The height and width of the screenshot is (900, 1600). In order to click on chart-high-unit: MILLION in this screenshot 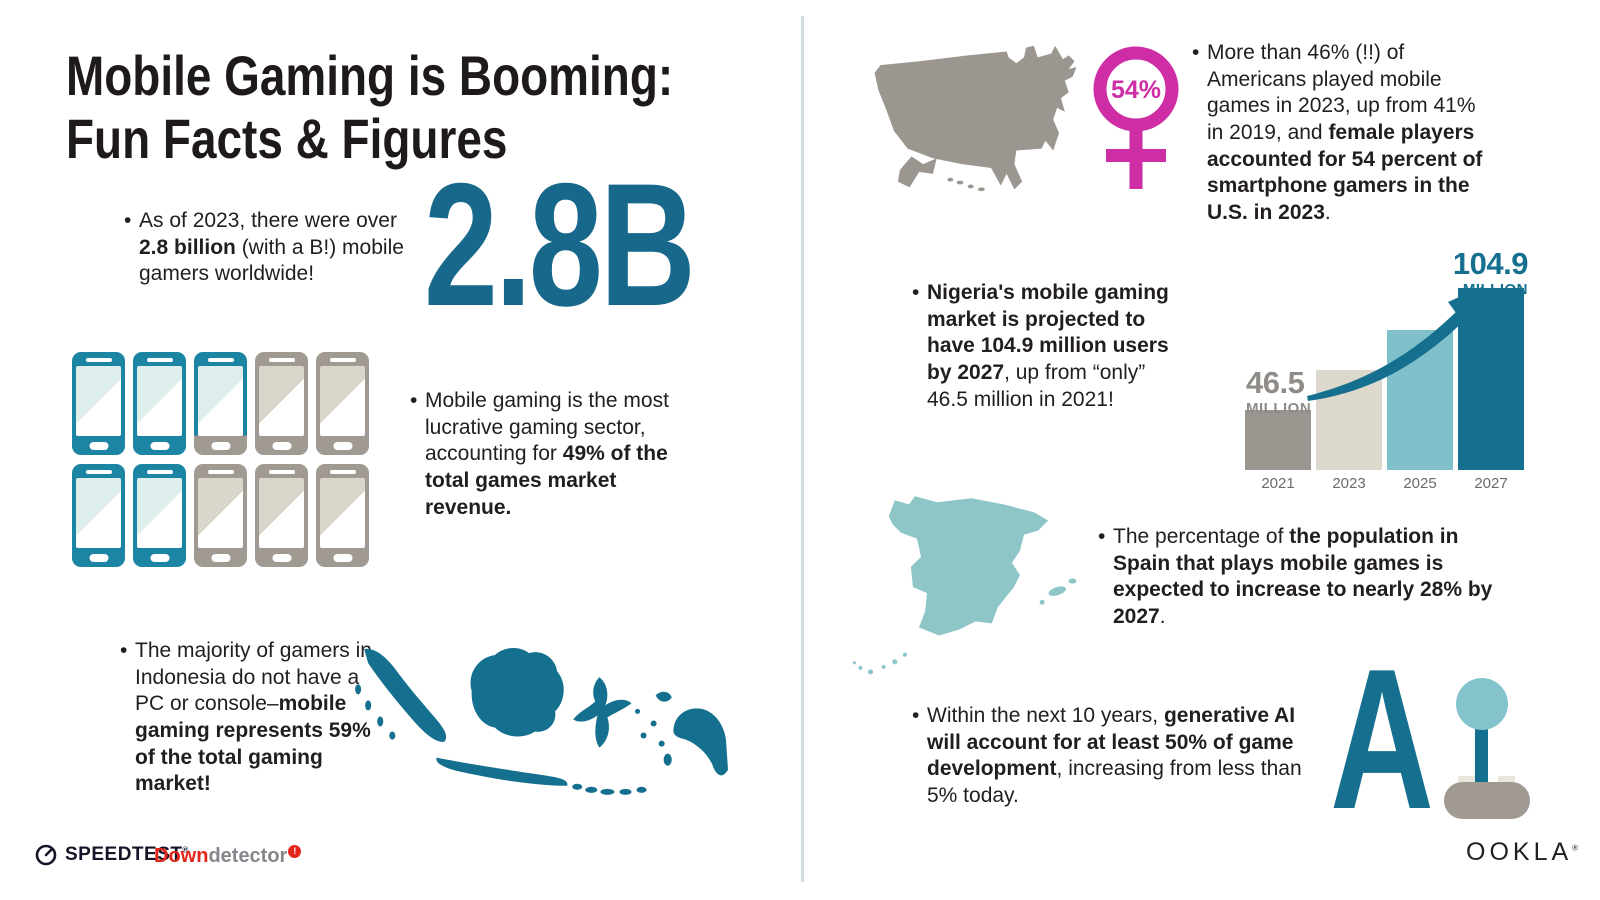, I will do `click(1495, 289)`.